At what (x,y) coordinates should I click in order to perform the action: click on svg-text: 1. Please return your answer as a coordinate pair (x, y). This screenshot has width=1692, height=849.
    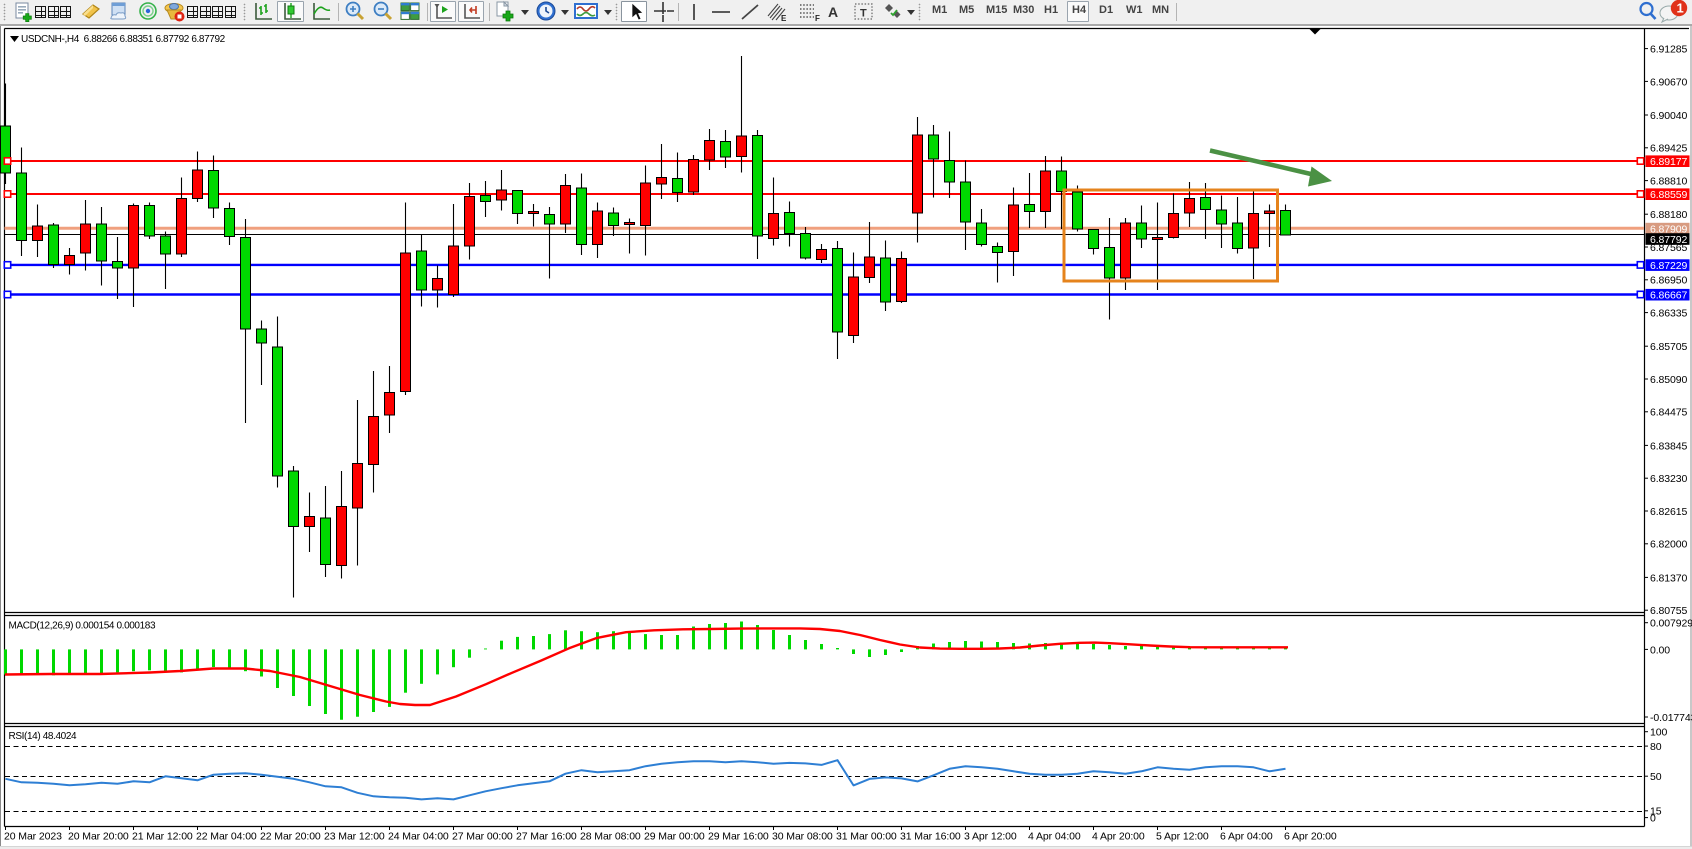
    Looking at the image, I should click on (1680, 8).